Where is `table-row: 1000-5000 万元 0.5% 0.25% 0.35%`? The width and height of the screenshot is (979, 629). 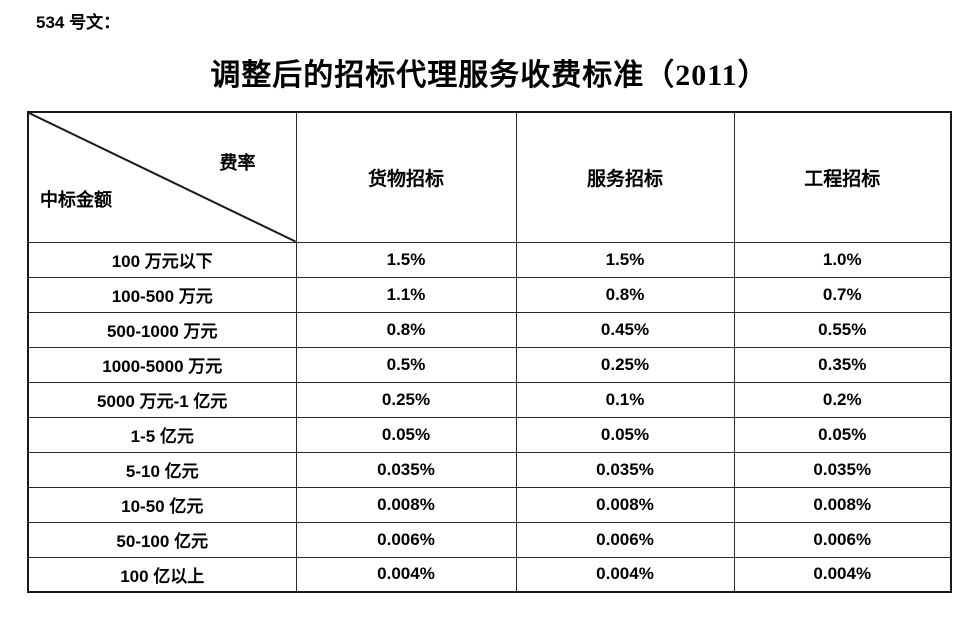
table-row: 1000-5000 万元 0.5% 0.25% 0.35% is located at coordinates (489, 364).